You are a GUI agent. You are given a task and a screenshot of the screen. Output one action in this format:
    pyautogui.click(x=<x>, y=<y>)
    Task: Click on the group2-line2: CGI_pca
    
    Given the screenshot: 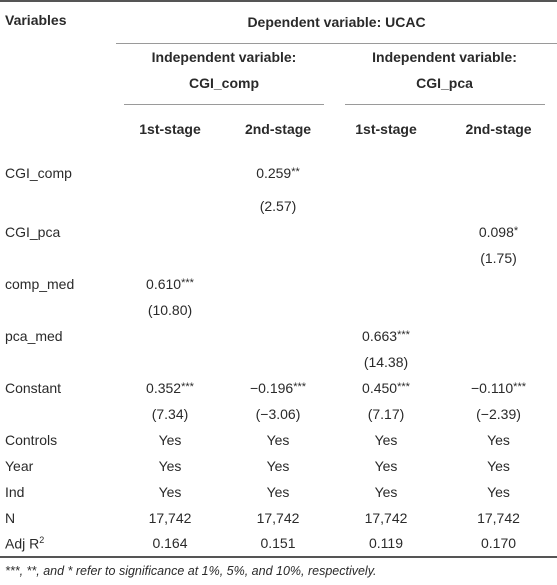 What is the action you would take?
    pyautogui.click(x=444, y=82)
    